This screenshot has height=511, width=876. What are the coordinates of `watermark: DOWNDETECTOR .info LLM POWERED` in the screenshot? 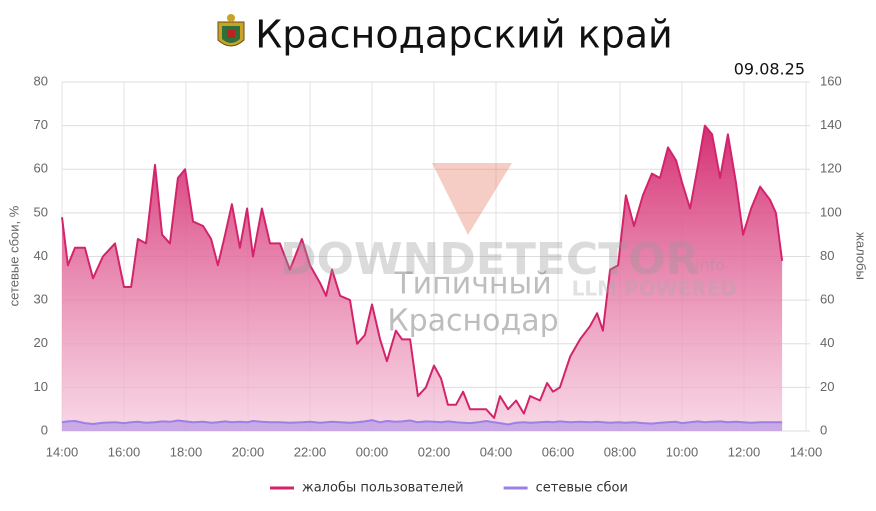 It's located at (508, 232).